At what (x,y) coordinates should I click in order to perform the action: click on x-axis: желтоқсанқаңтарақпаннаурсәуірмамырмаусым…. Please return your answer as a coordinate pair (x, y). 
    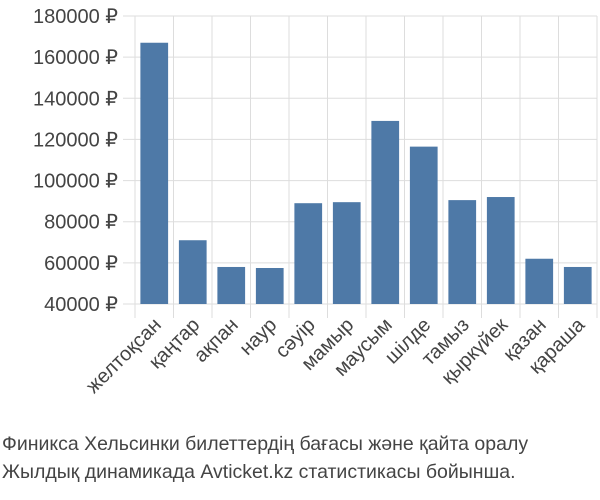
    Looking at the image, I should click on (336, 355).